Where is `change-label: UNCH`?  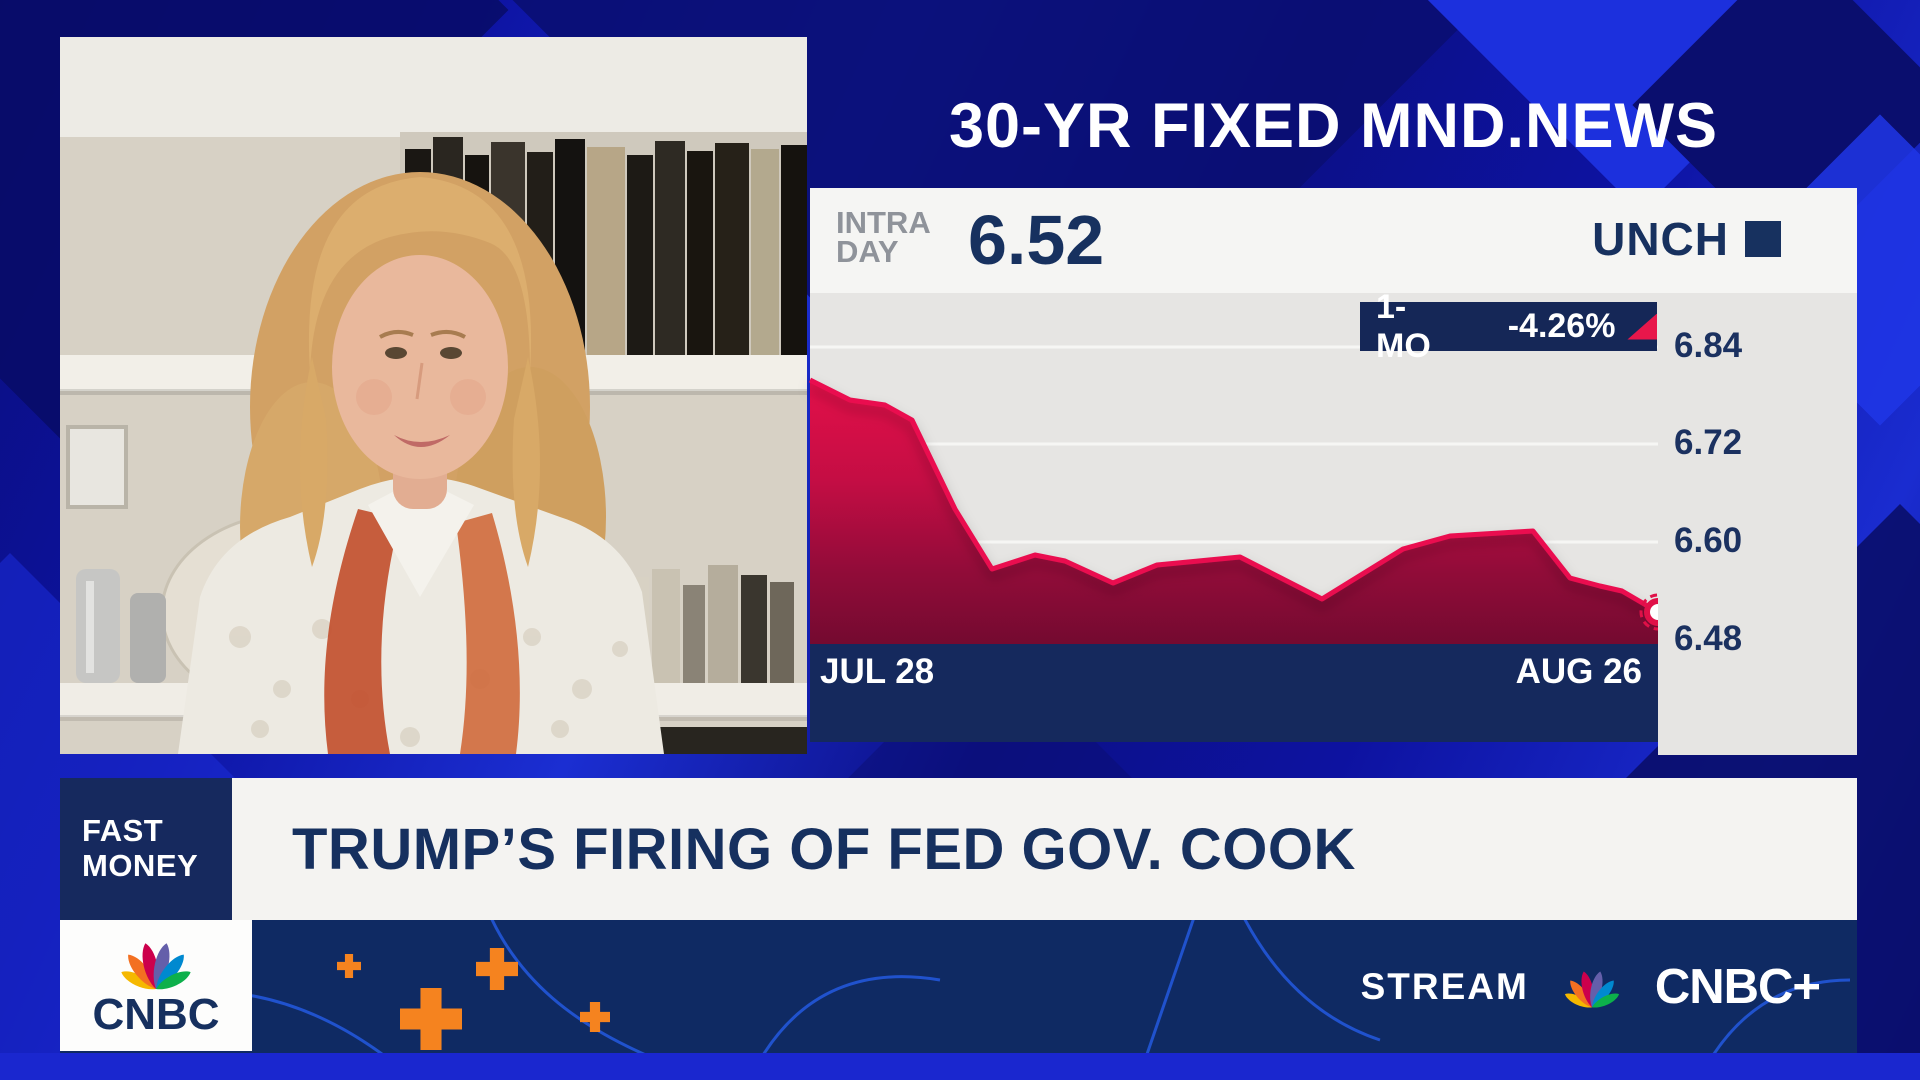 change-label: UNCH is located at coordinates (1660, 239).